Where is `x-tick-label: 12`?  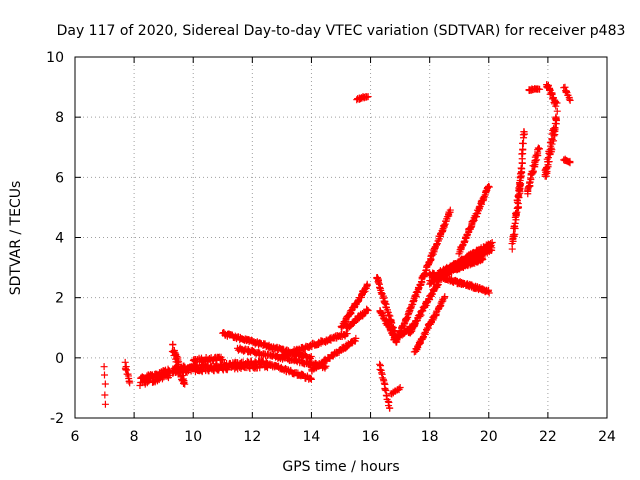 x-tick-label: 12 is located at coordinates (252, 437).